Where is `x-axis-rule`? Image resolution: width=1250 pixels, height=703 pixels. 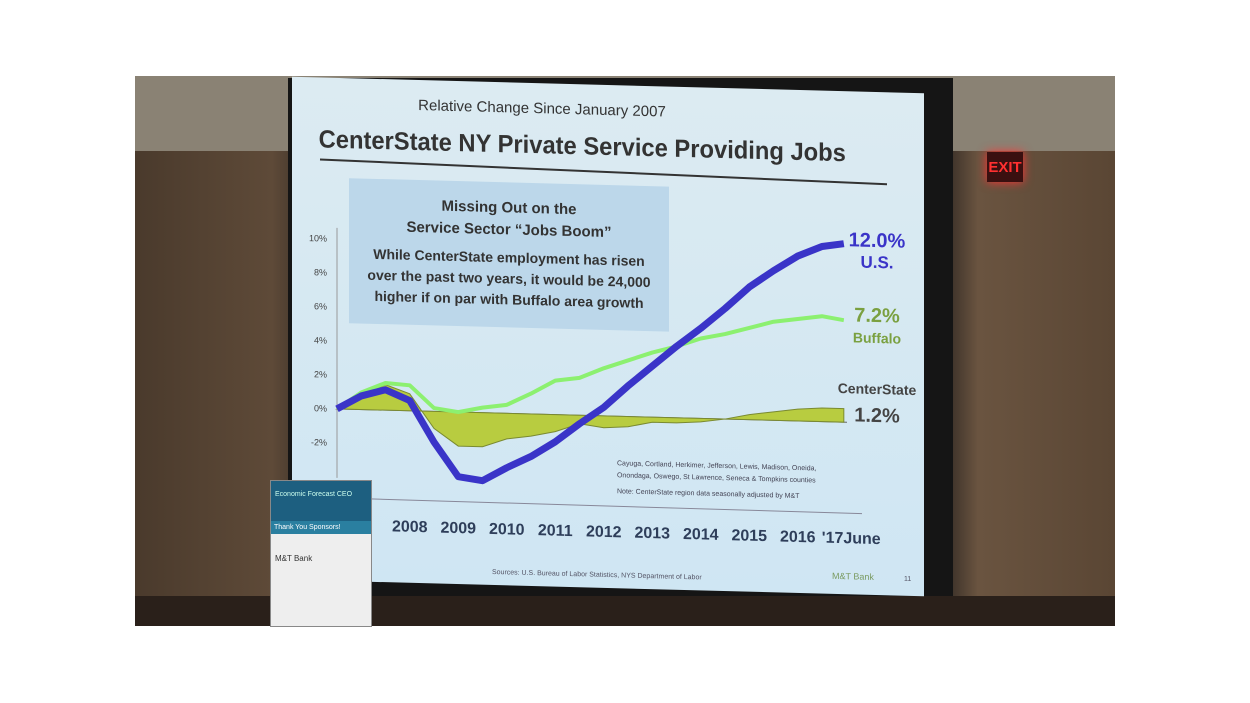 x-axis-rule is located at coordinates (599, 506).